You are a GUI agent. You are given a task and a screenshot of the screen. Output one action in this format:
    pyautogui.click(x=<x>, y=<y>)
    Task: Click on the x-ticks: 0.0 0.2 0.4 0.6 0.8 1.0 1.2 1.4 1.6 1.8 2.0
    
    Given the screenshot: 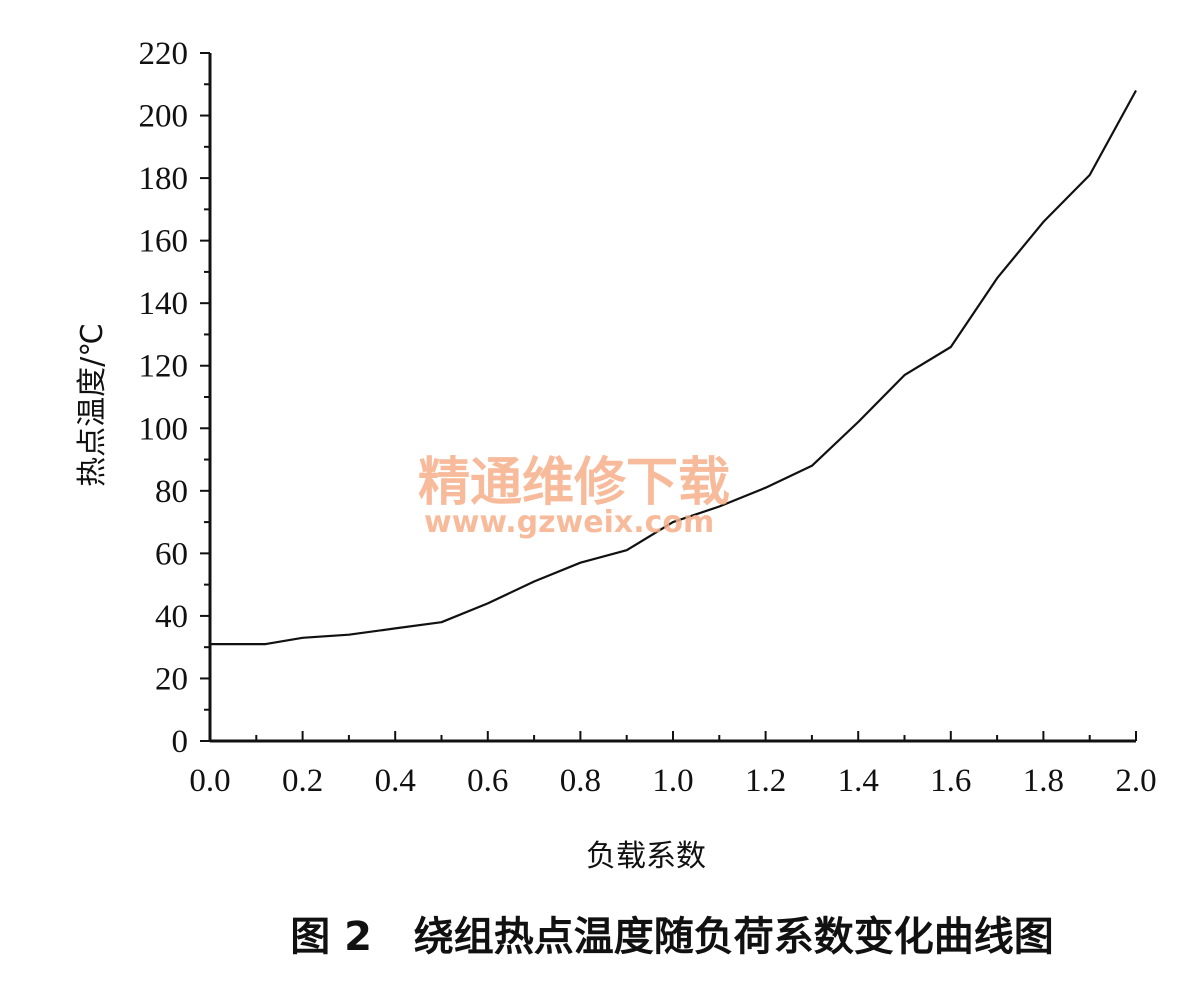 What is the action you would take?
    pyautogui.click(x=673, y=765)
    